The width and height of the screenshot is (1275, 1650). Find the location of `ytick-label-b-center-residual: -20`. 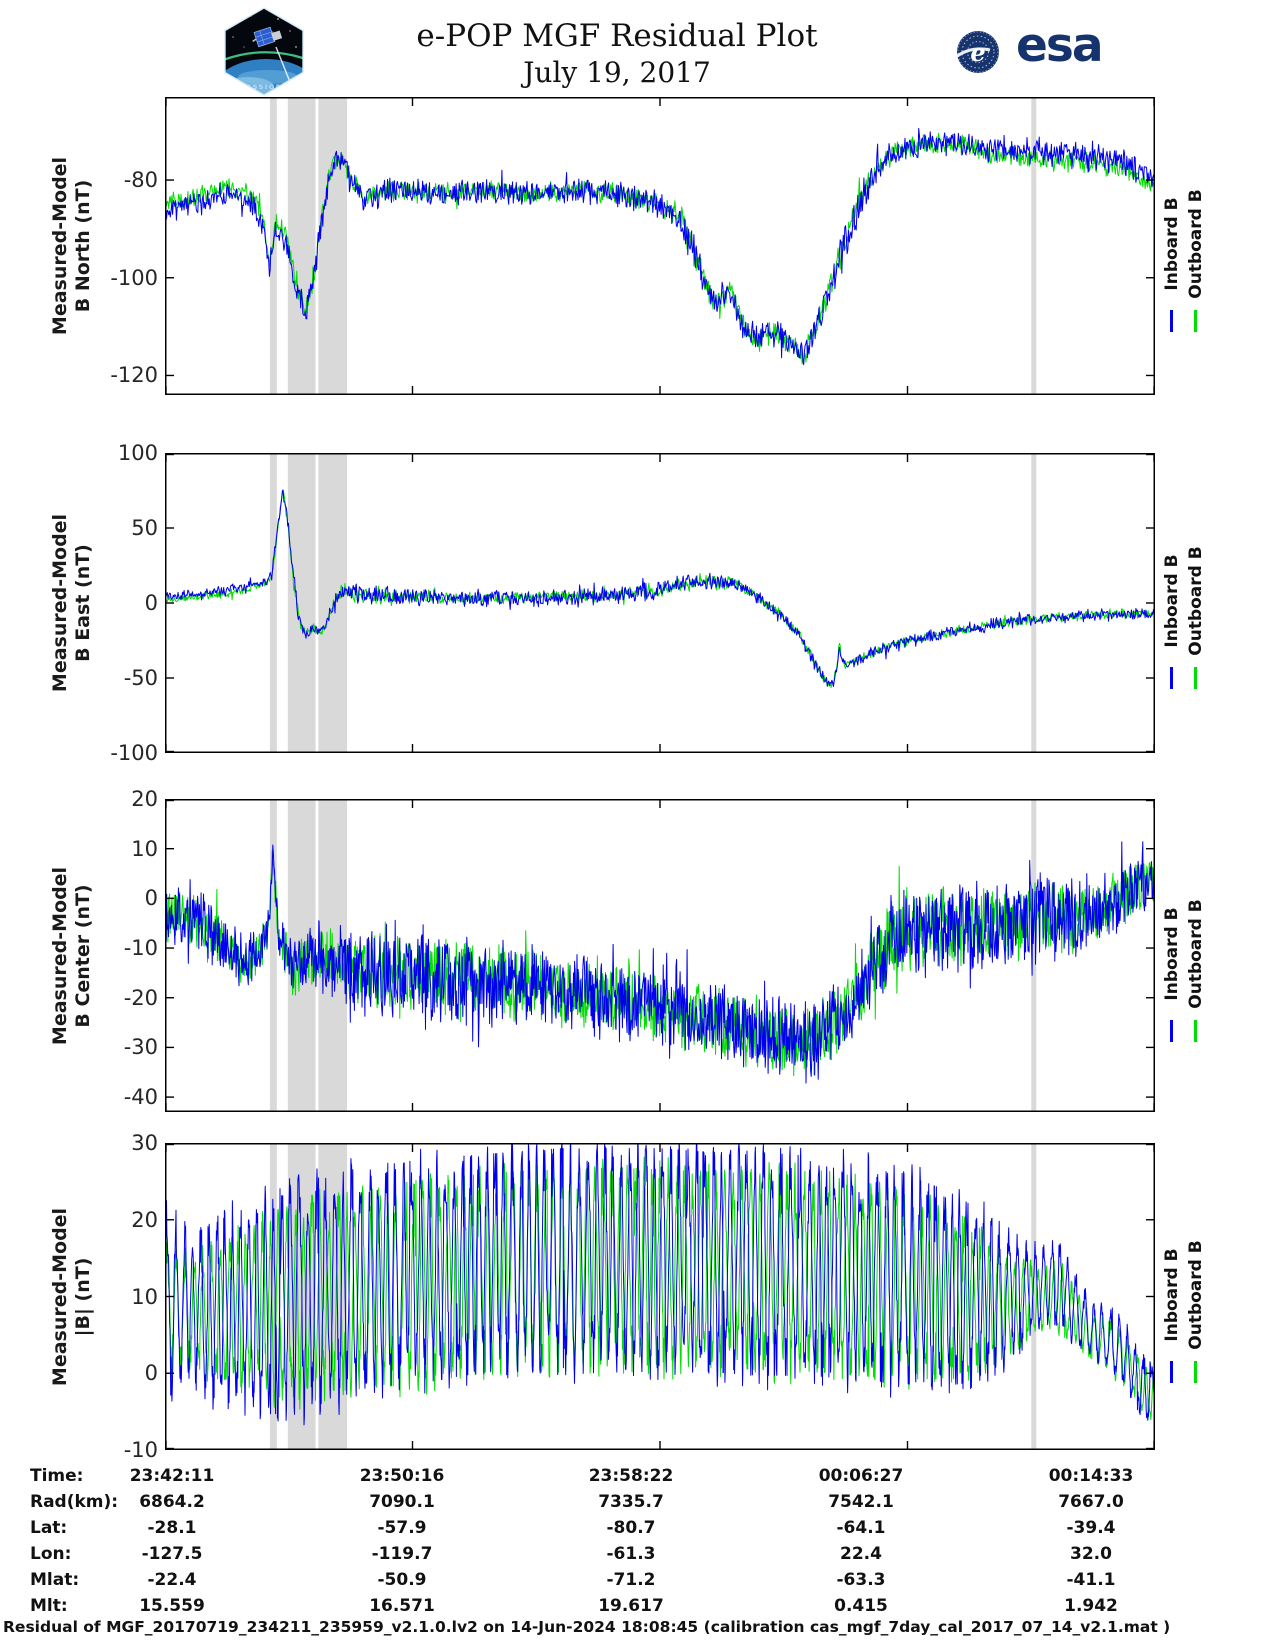

ytick-label-b-center-residual: -20 is located at coordinates (140, 997).